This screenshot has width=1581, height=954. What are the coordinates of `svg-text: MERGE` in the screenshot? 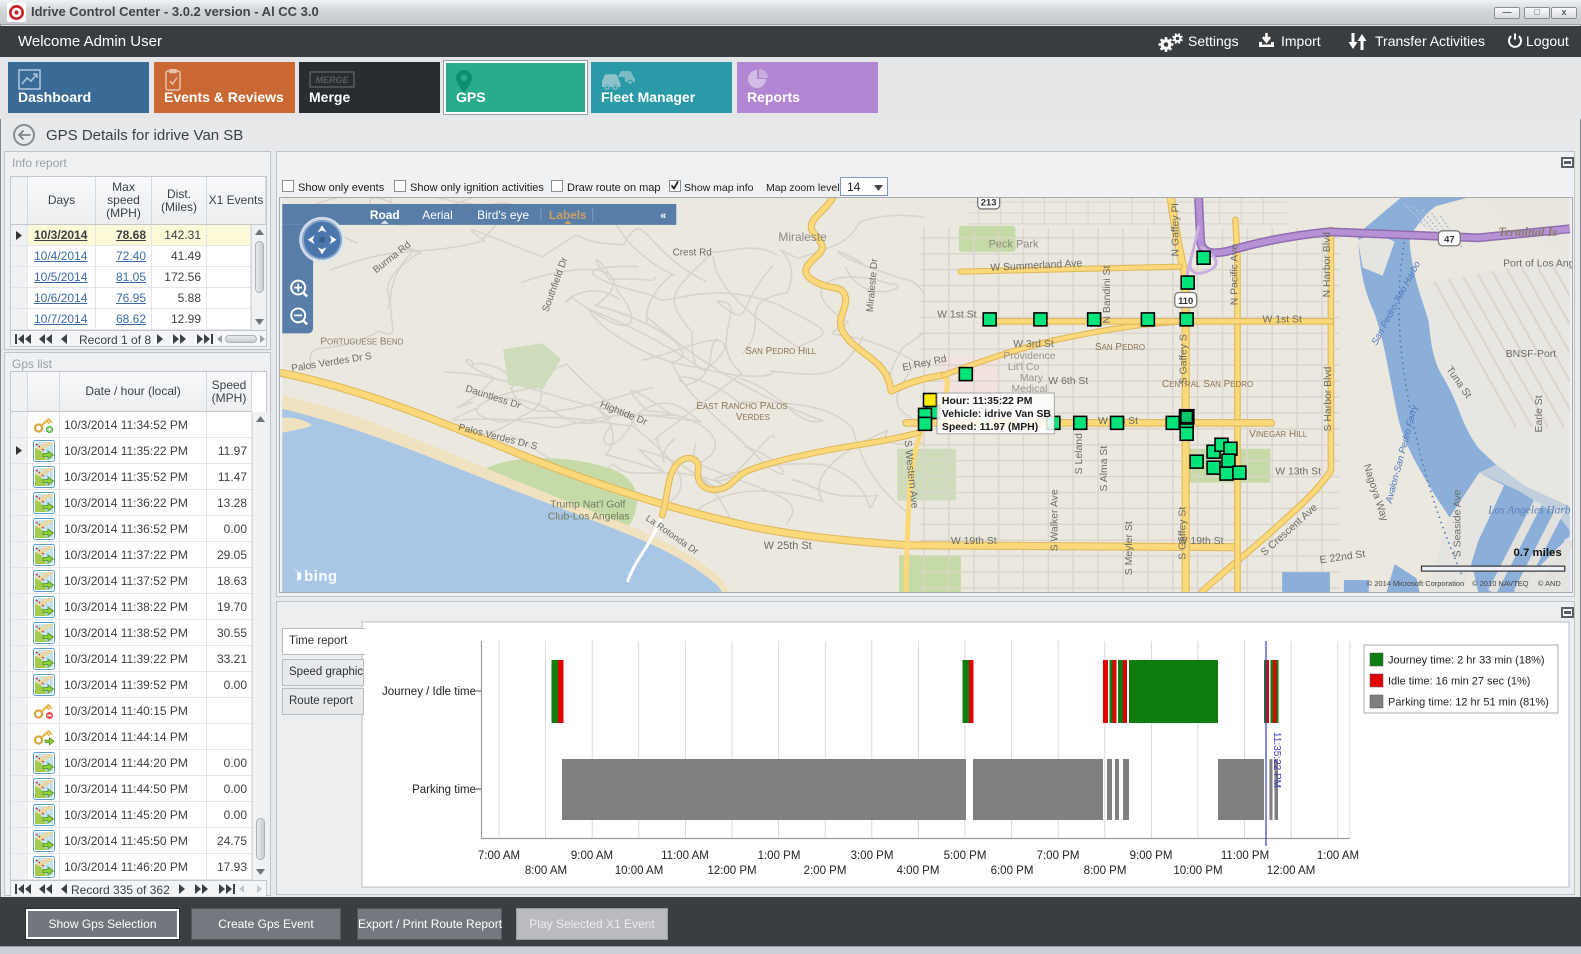 It's located at (332, 80).